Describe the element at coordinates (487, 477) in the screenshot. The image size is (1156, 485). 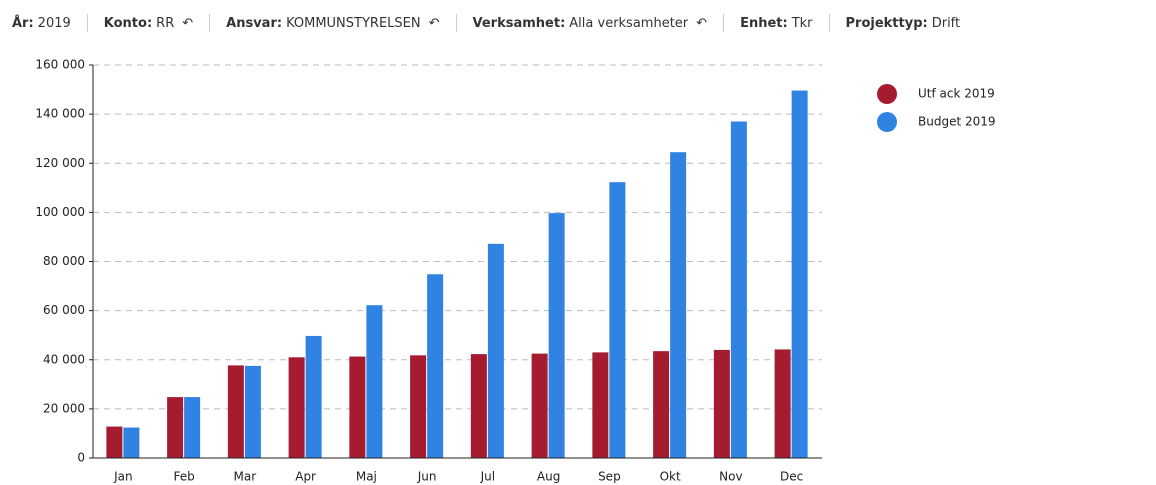
I see `x-tick-label: Jul` at that location.